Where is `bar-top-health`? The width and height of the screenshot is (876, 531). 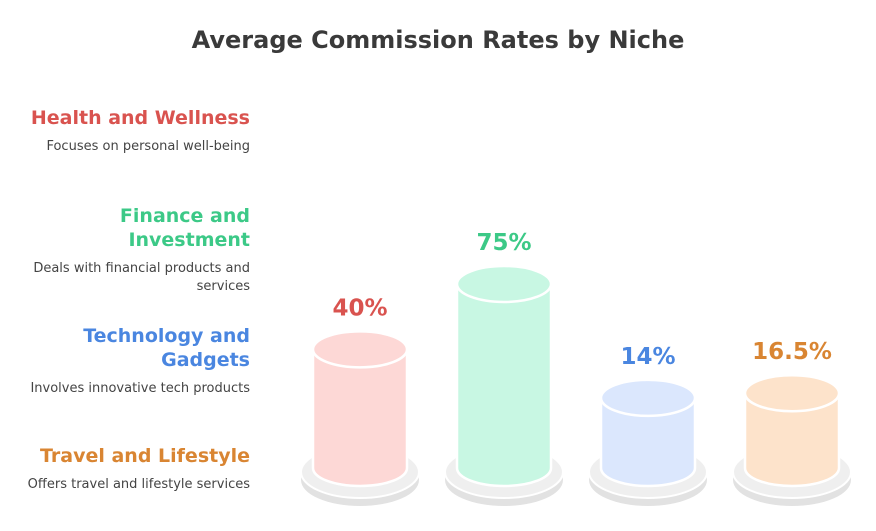 bar-top-health is located at coordinates (360, 349).